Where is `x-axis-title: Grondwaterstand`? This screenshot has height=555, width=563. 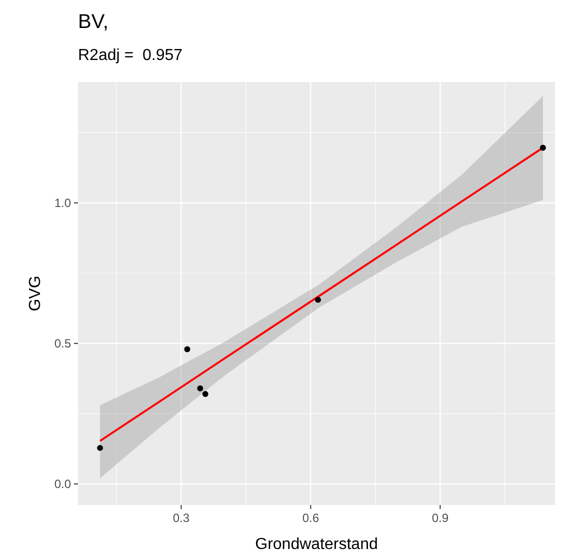 x-axis-title: Grondwaterstand is located at coordinates (316, 544).